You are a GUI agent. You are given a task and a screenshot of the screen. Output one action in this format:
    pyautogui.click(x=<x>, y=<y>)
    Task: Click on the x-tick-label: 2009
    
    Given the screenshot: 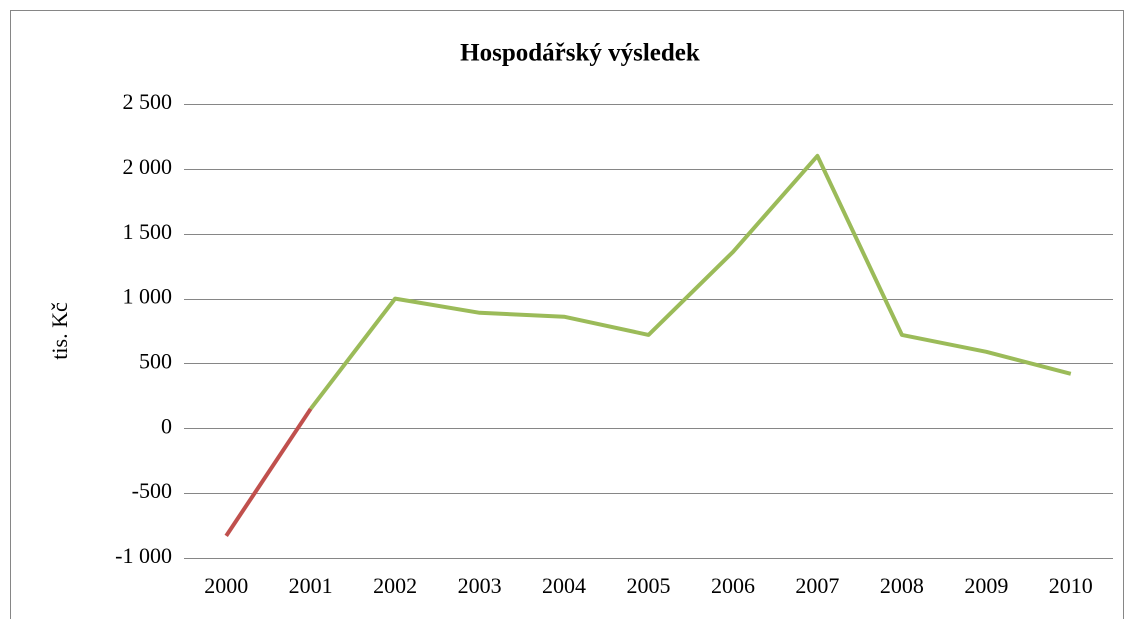 What is the action you would take?
    pyautogui.click(x=986, y=585)
    